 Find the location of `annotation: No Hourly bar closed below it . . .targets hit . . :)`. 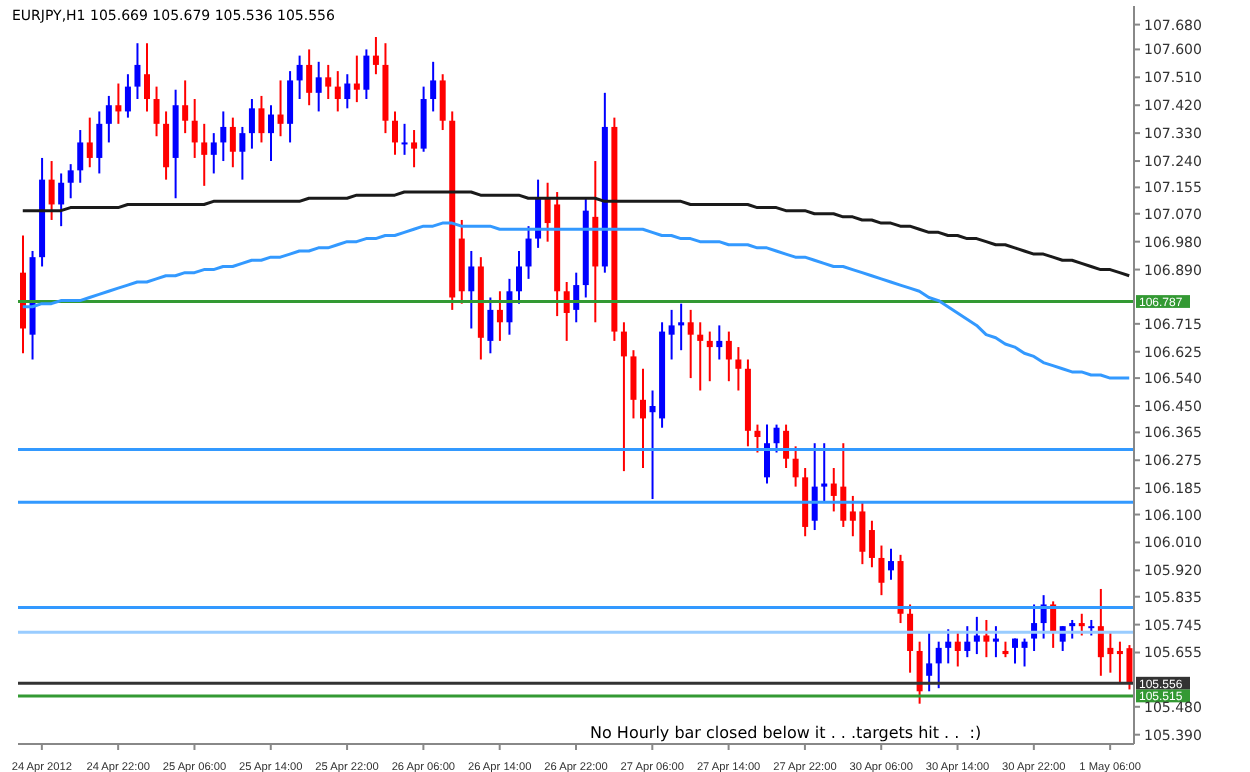

annotation: No Hourly bar closed below it . . .targets hit . . :) is located at coordinates (786, 733).